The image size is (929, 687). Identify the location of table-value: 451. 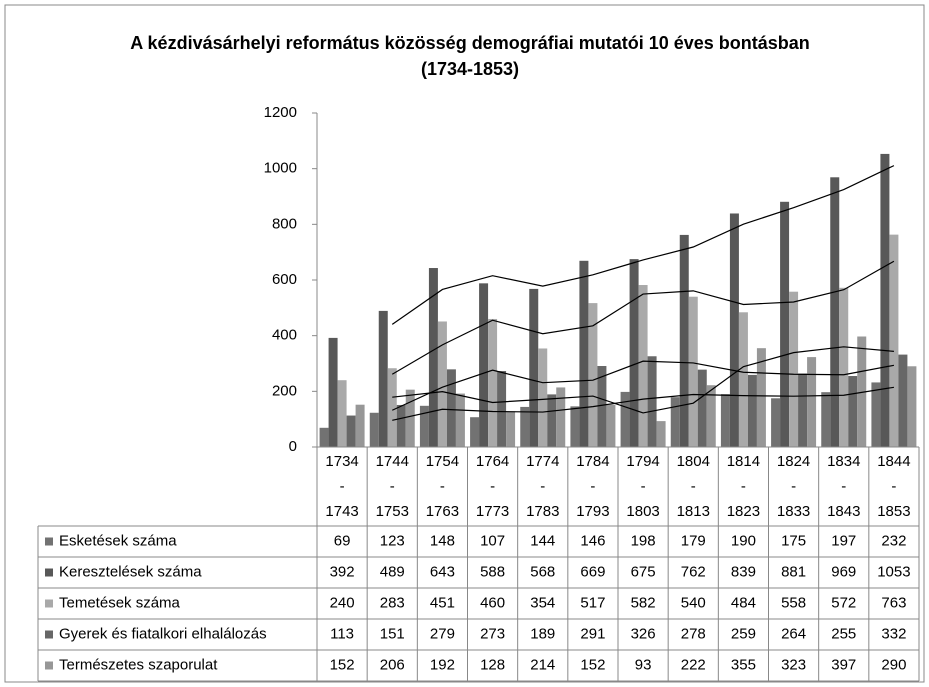
(442, 602).